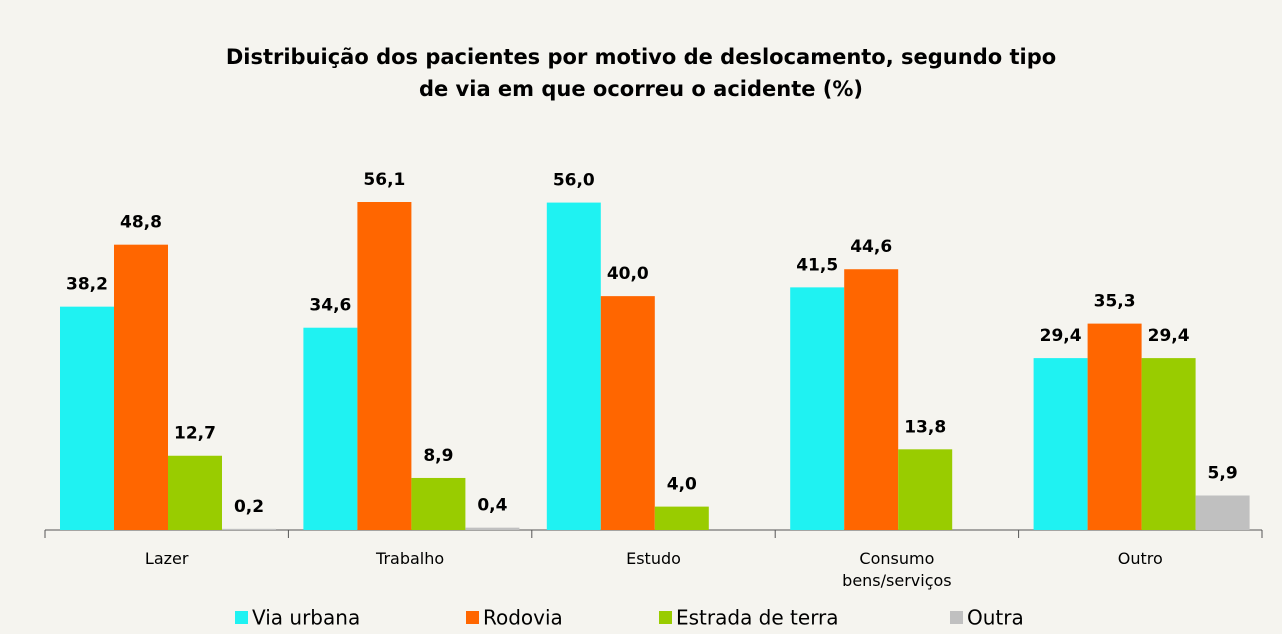  Describe the element at coordinates (87, 285) in the screenshot. I see `value-label: 38,2` at that location.